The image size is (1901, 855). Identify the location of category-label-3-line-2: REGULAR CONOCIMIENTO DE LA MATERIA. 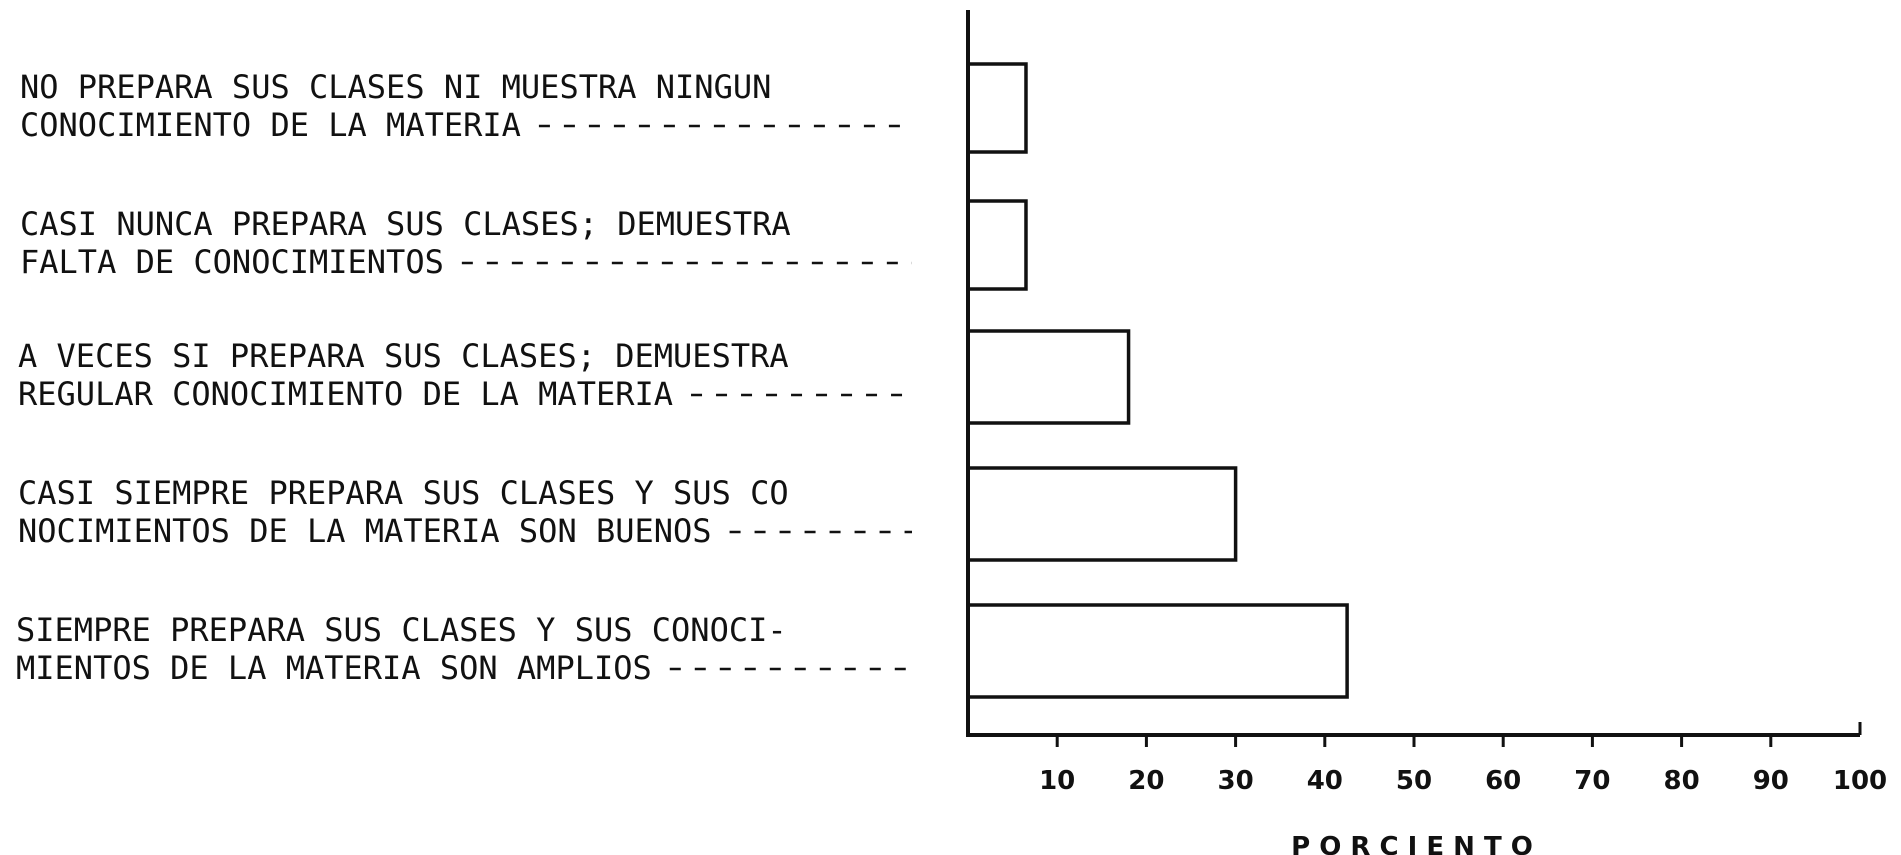
(345, 394).